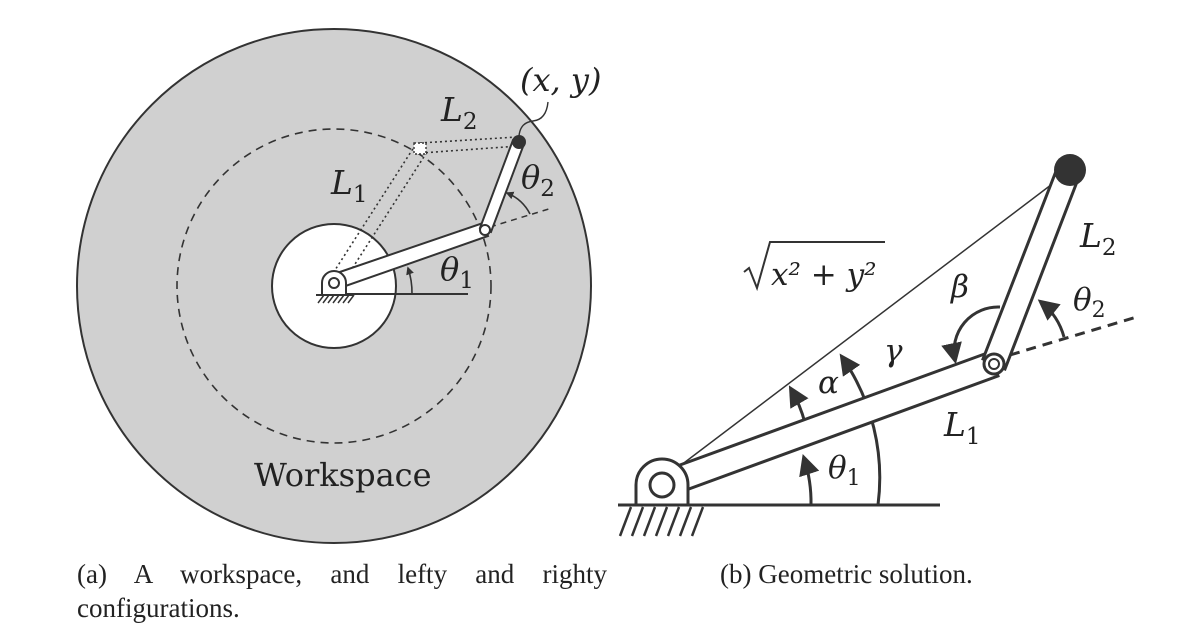 The height and width of the screenshot is (636, 1182). What do you see at coordinates (846, 574) in the screenshot?
I see `caption-b: (b) Geometric solution.` at bounding box center [846, 574].